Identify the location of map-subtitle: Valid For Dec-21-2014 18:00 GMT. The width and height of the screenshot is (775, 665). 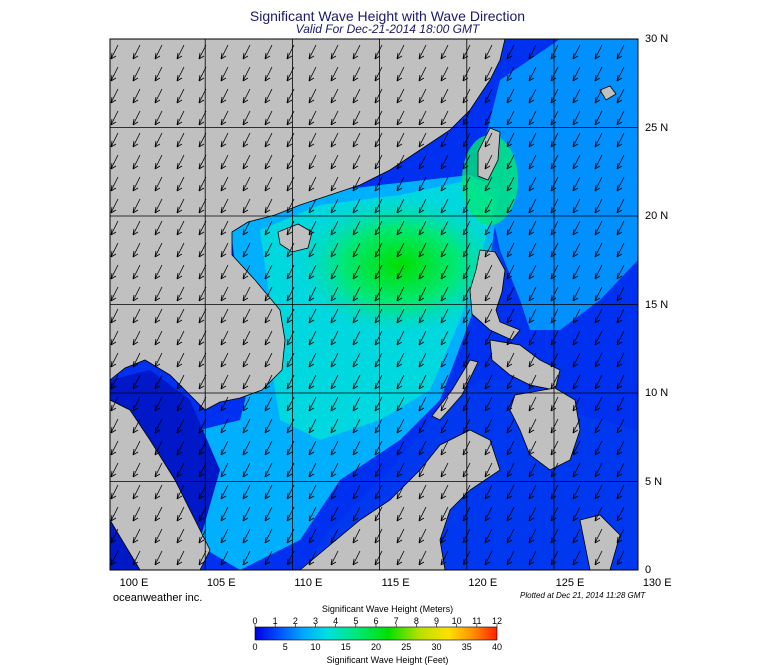
(387, 29).